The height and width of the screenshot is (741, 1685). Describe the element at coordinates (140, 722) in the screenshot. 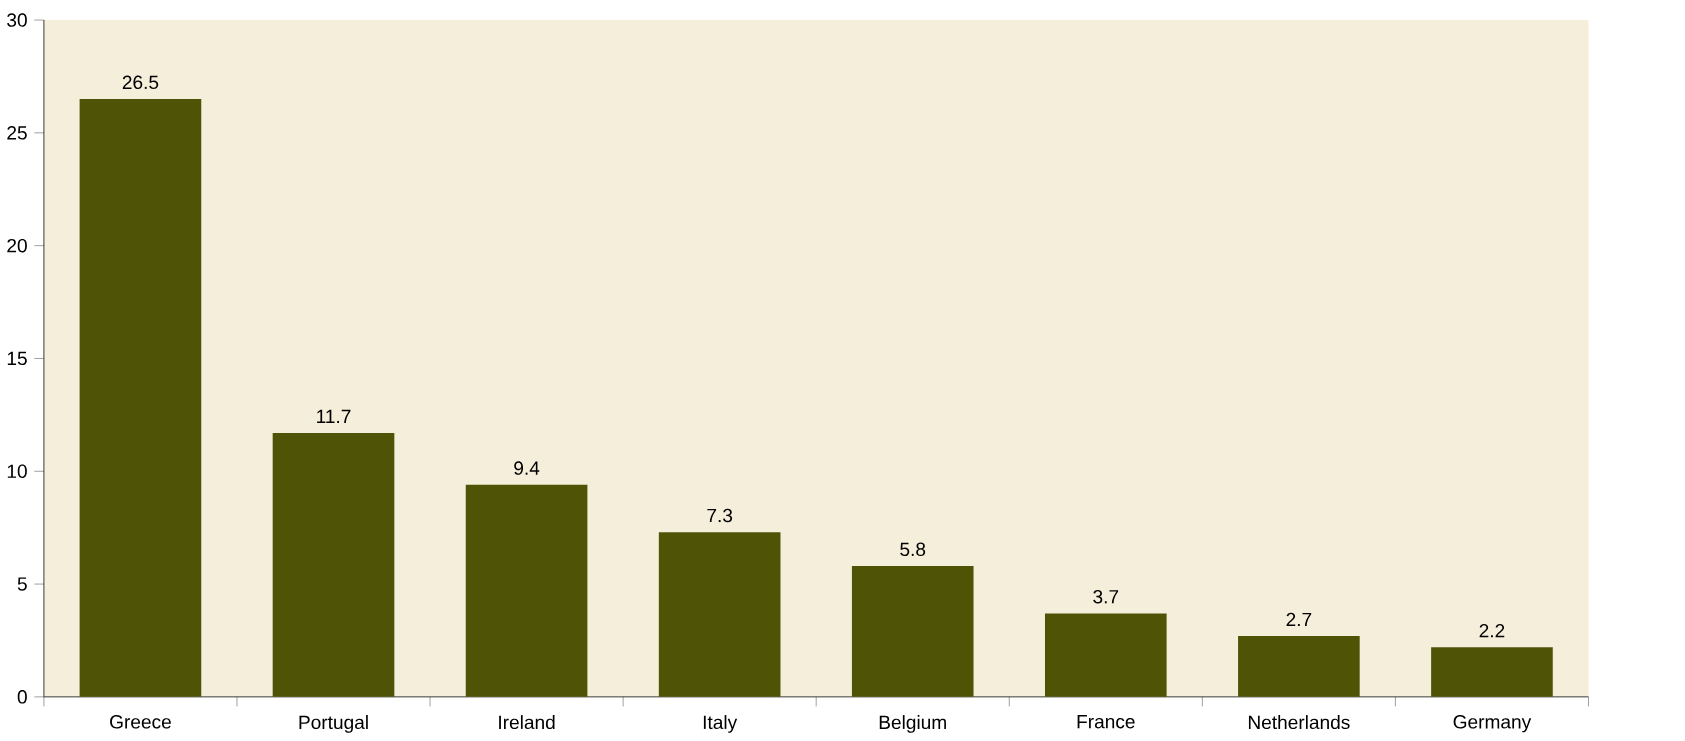

I see `x-tick-label: Greece` at that location.